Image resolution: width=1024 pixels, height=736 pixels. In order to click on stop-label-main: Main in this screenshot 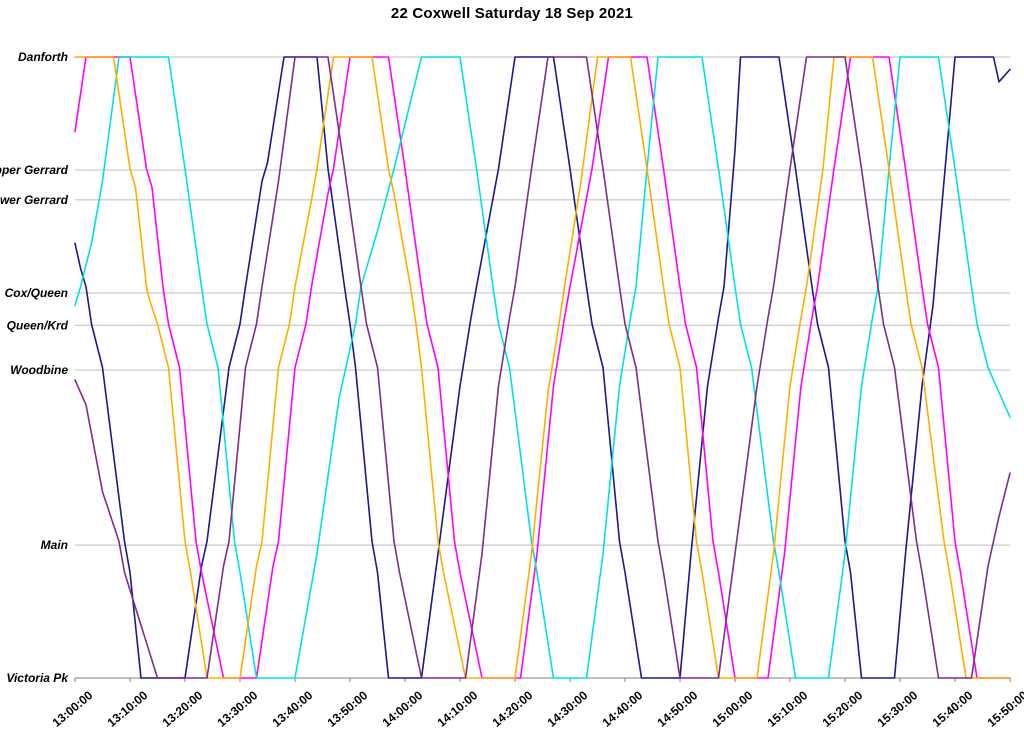, I will do `click(54, 545)`.